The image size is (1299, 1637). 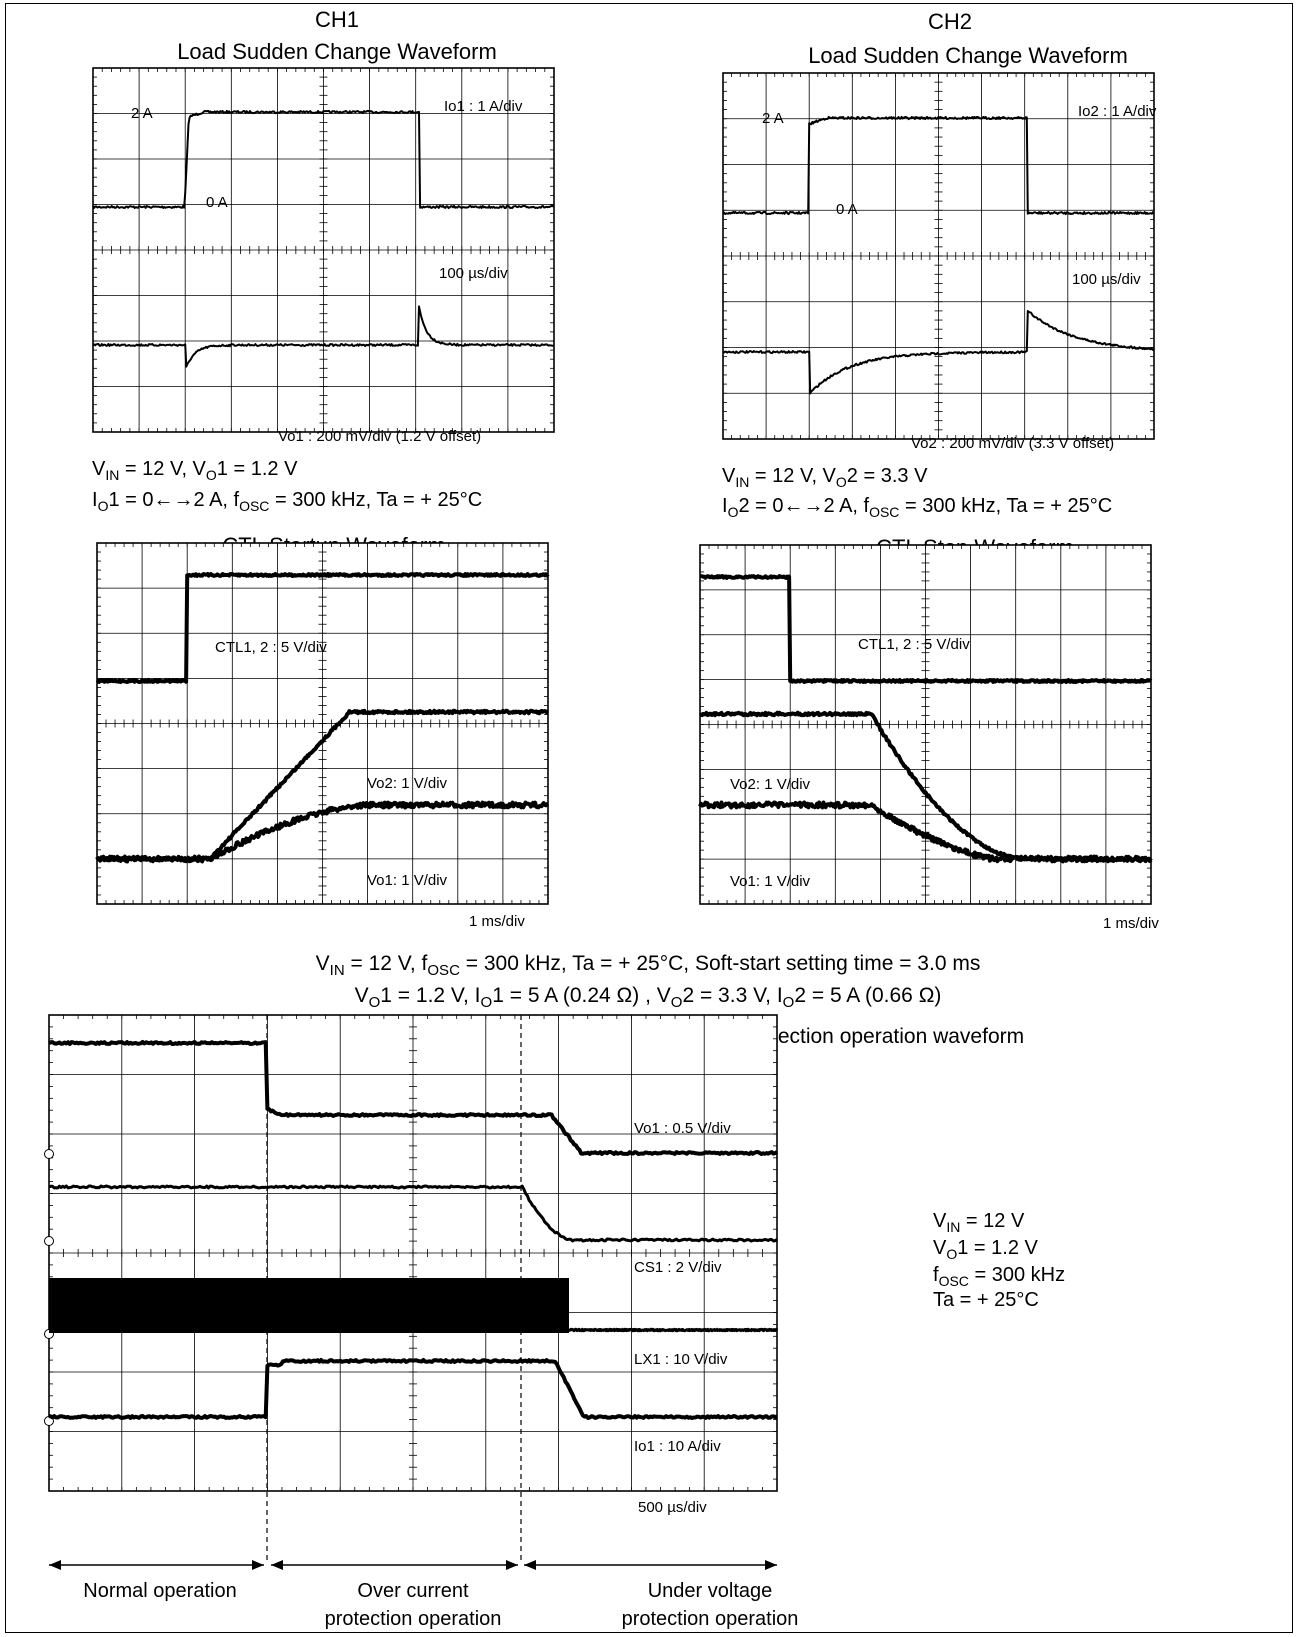 What do you see at coordinates (309, 1305) in the screenshot?
I see `ocp-lx1-switching` at bounding box center [309, 1305].